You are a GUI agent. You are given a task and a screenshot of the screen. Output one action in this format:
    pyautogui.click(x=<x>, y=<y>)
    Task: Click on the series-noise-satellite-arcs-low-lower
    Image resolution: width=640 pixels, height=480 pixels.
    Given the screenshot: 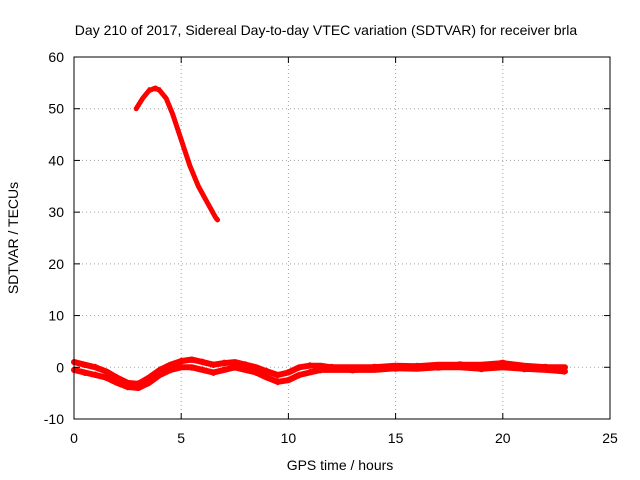 What is the action you would take?
    pyautogui.click(x=319, y=377)
    